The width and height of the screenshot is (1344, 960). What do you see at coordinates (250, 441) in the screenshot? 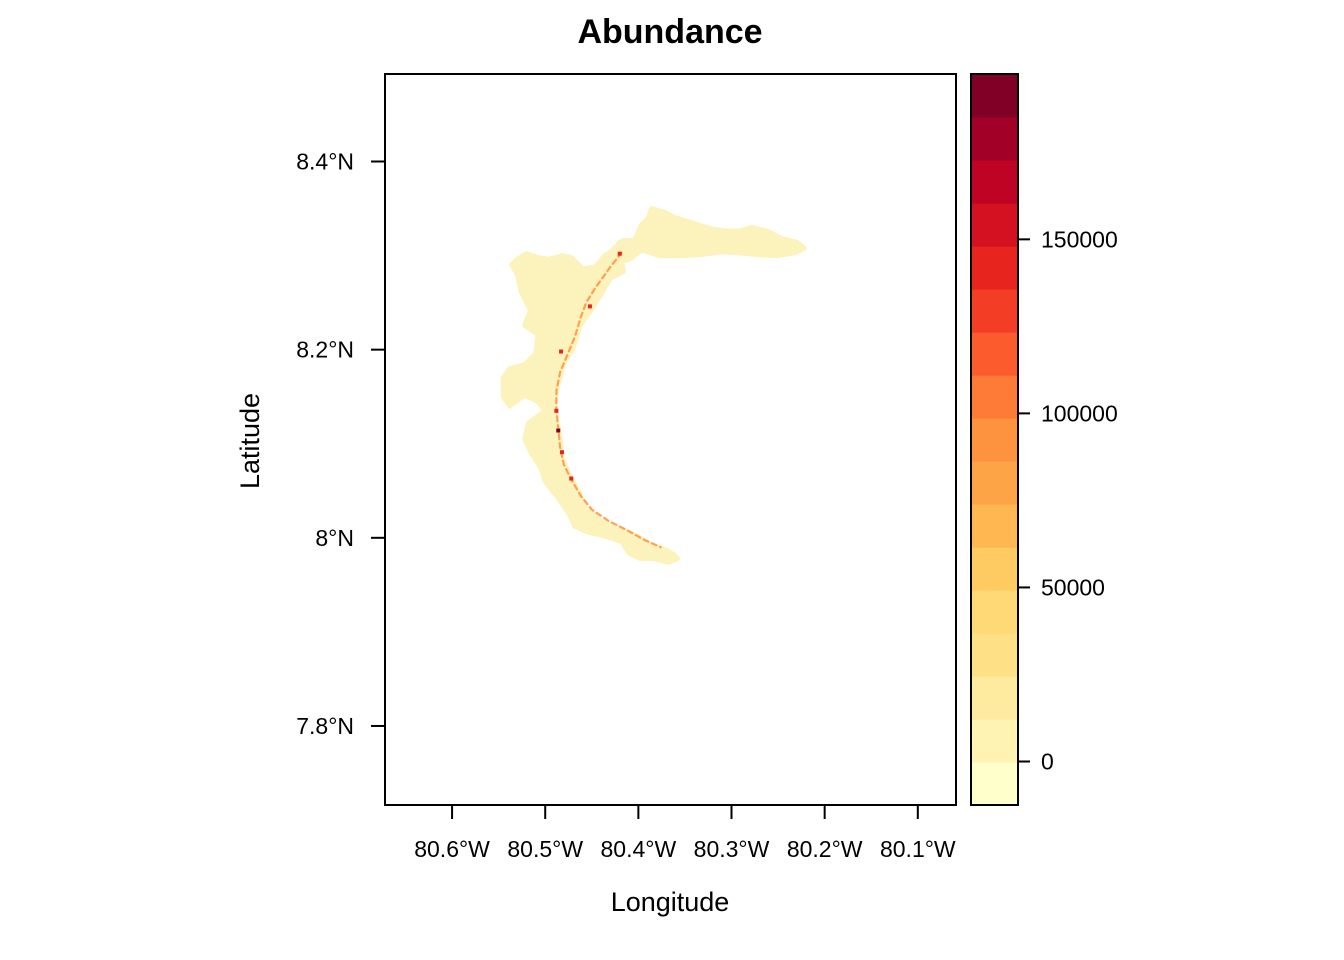
I see `y-axis-label: Latitude` at bounding box center [250, 441].